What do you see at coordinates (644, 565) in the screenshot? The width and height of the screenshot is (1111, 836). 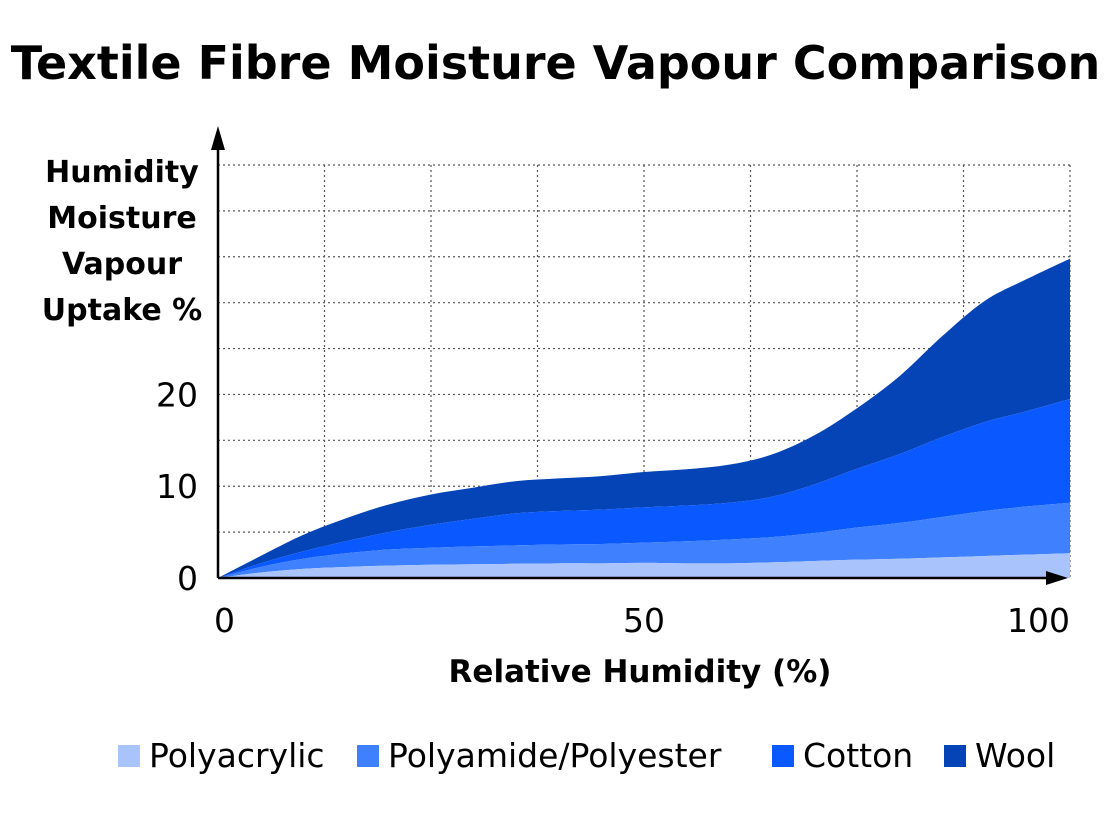 I see `area-polyacrylic` at bounding box center [644, 565].